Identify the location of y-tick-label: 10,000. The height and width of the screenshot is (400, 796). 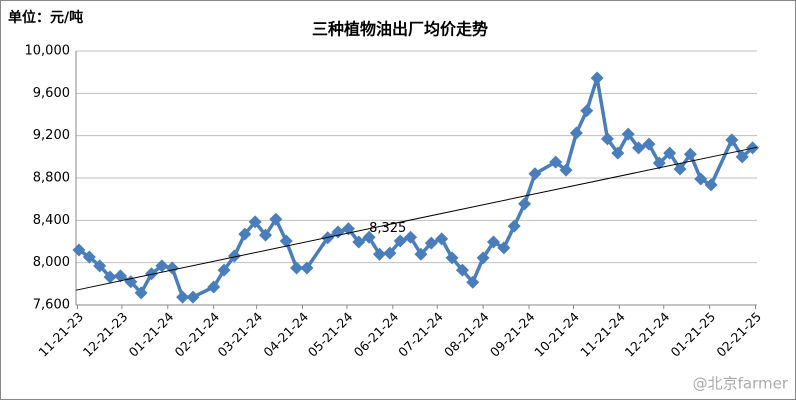
(48, 51).